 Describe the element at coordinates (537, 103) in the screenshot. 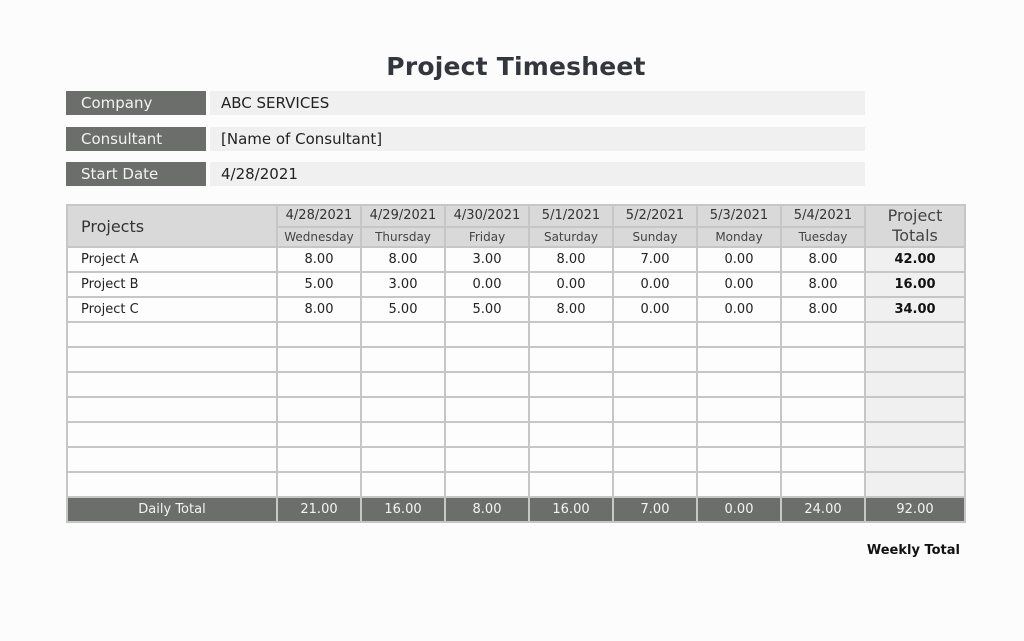

I see `company-field: ABC SERVICES` at that location.